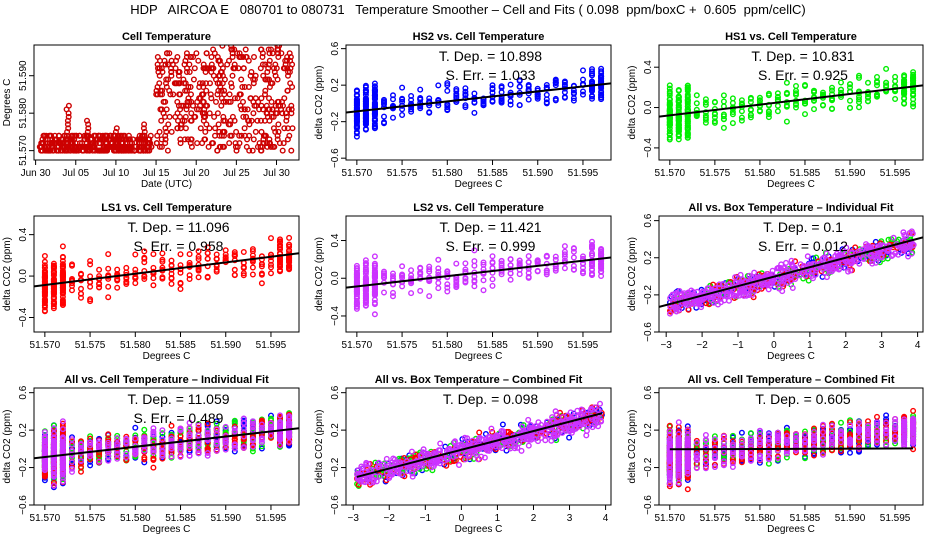  I want to click on x-tick-label: 51.590, so click(850, 173).